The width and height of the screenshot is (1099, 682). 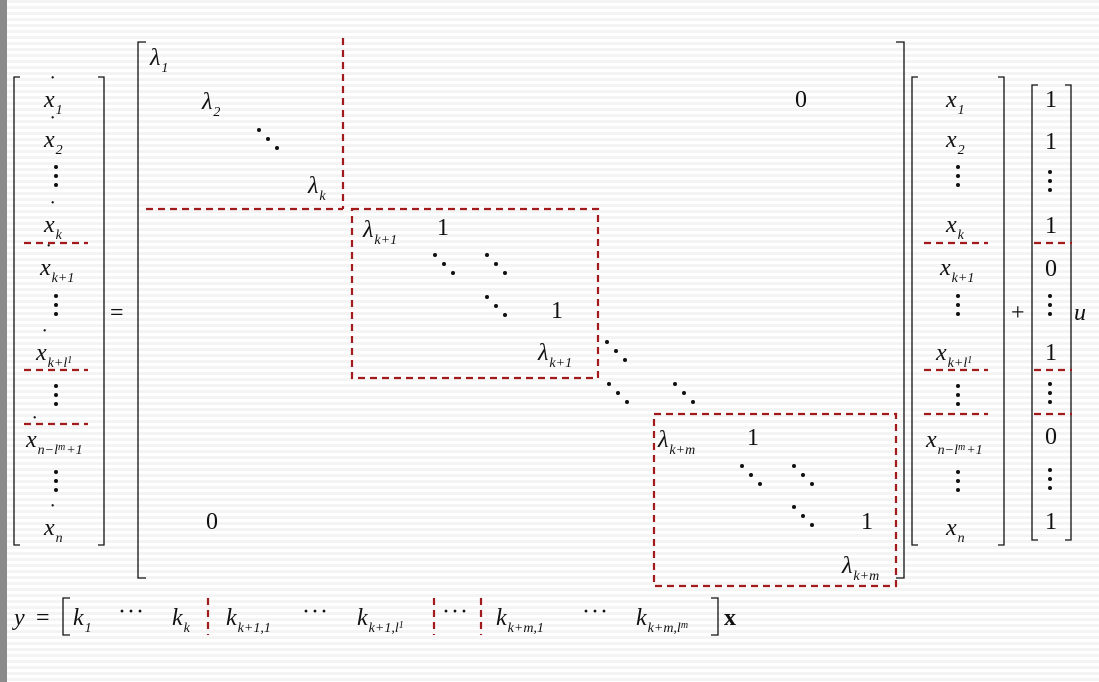 I want to click on zero-bottom: 0, so click(x=212, y=522).